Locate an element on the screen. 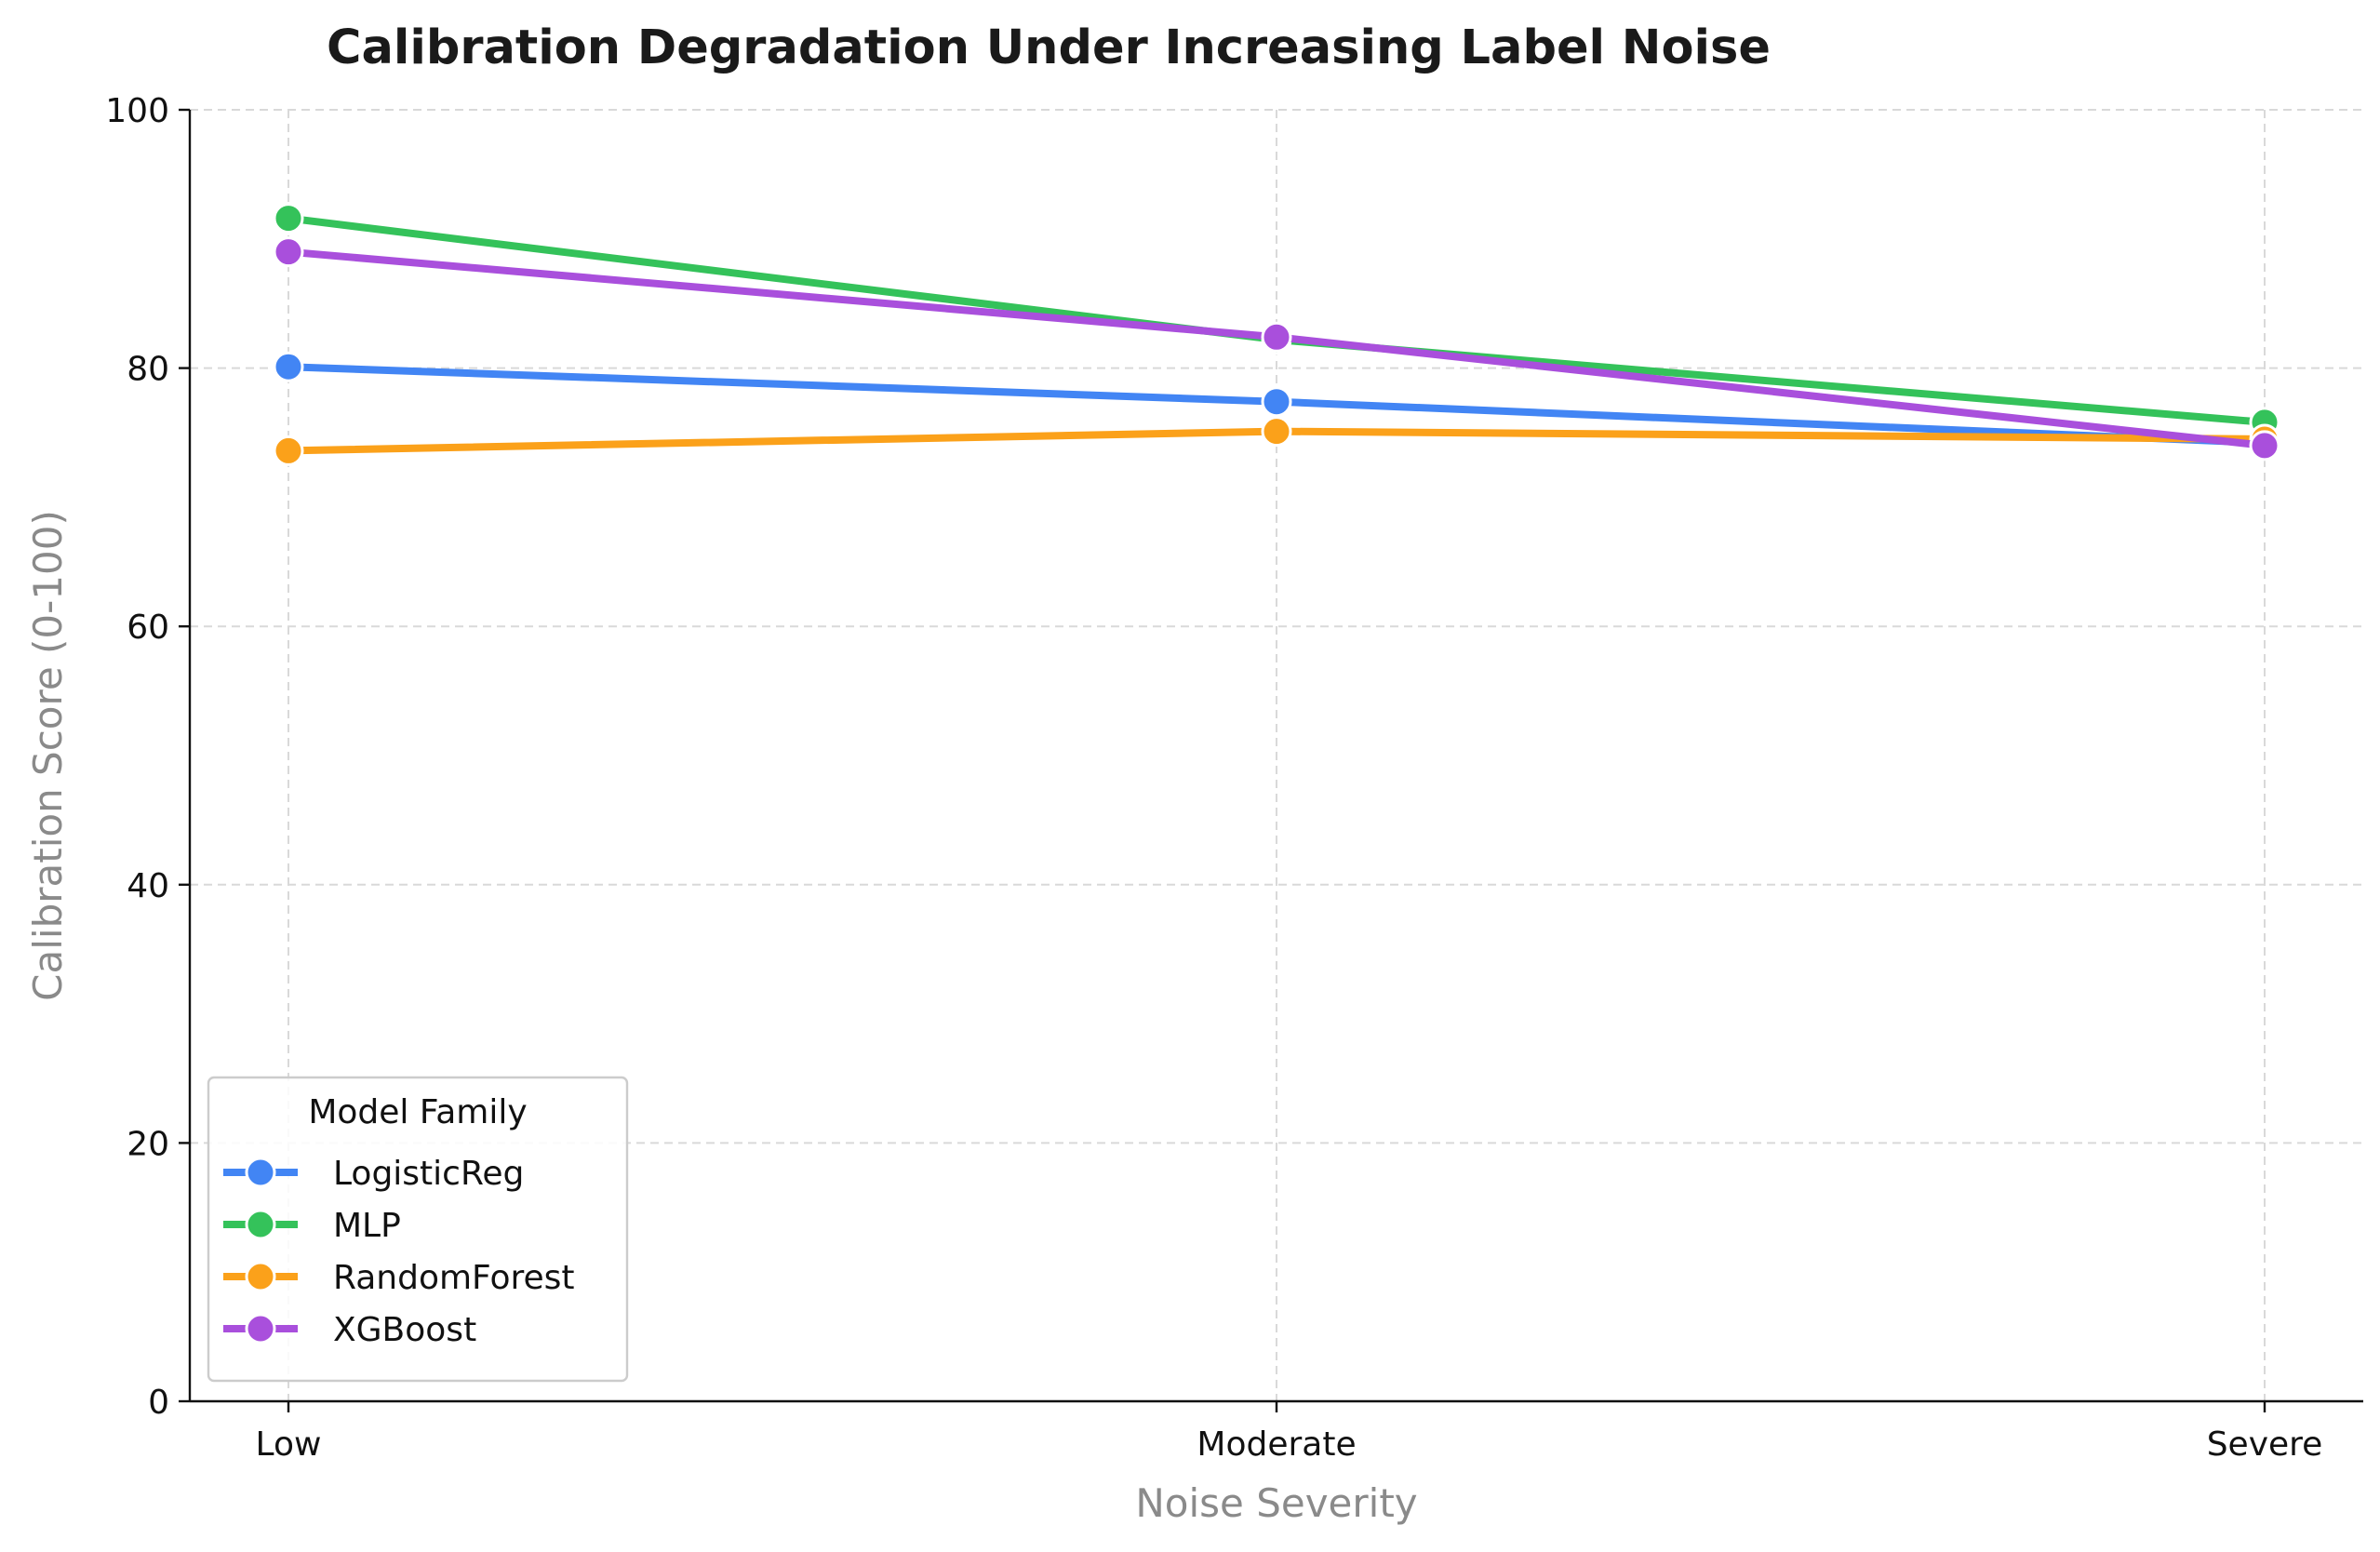  x-ticks: Low Moderate Severe is located at coordinates (1289, 1432).